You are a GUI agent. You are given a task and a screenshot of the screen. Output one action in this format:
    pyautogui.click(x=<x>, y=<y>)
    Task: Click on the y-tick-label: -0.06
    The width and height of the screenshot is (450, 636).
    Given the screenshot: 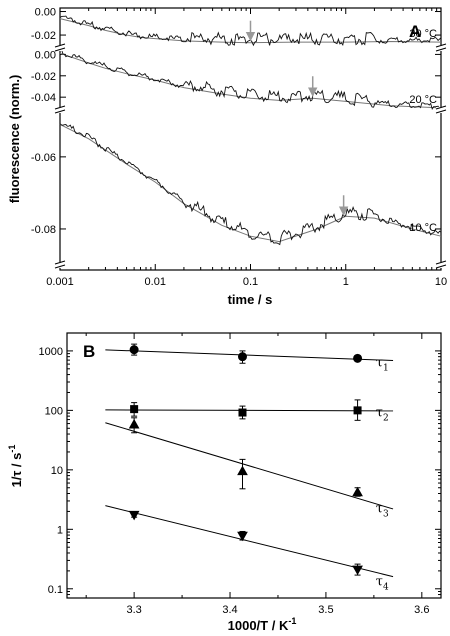 What is the action you would take?
    pyautogui.click(x=43, y=158)
    